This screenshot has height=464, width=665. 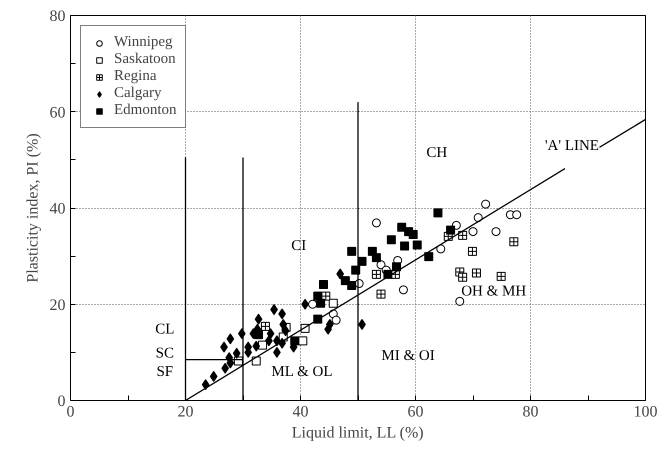 What do you see at coordinates (33, 208) in the screenshot?
I see `y-axis-title: Plasticity index, PI (%)` at bounding box center [33, 208].